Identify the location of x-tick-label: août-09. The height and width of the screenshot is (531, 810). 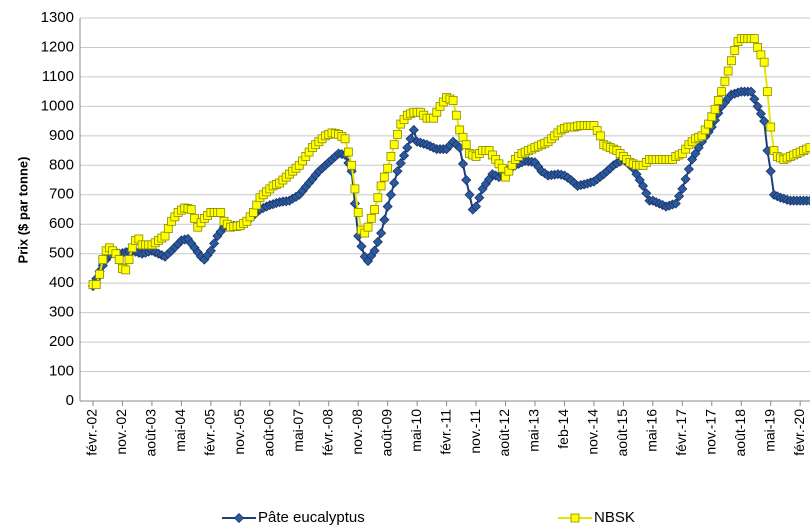
(386, 433).